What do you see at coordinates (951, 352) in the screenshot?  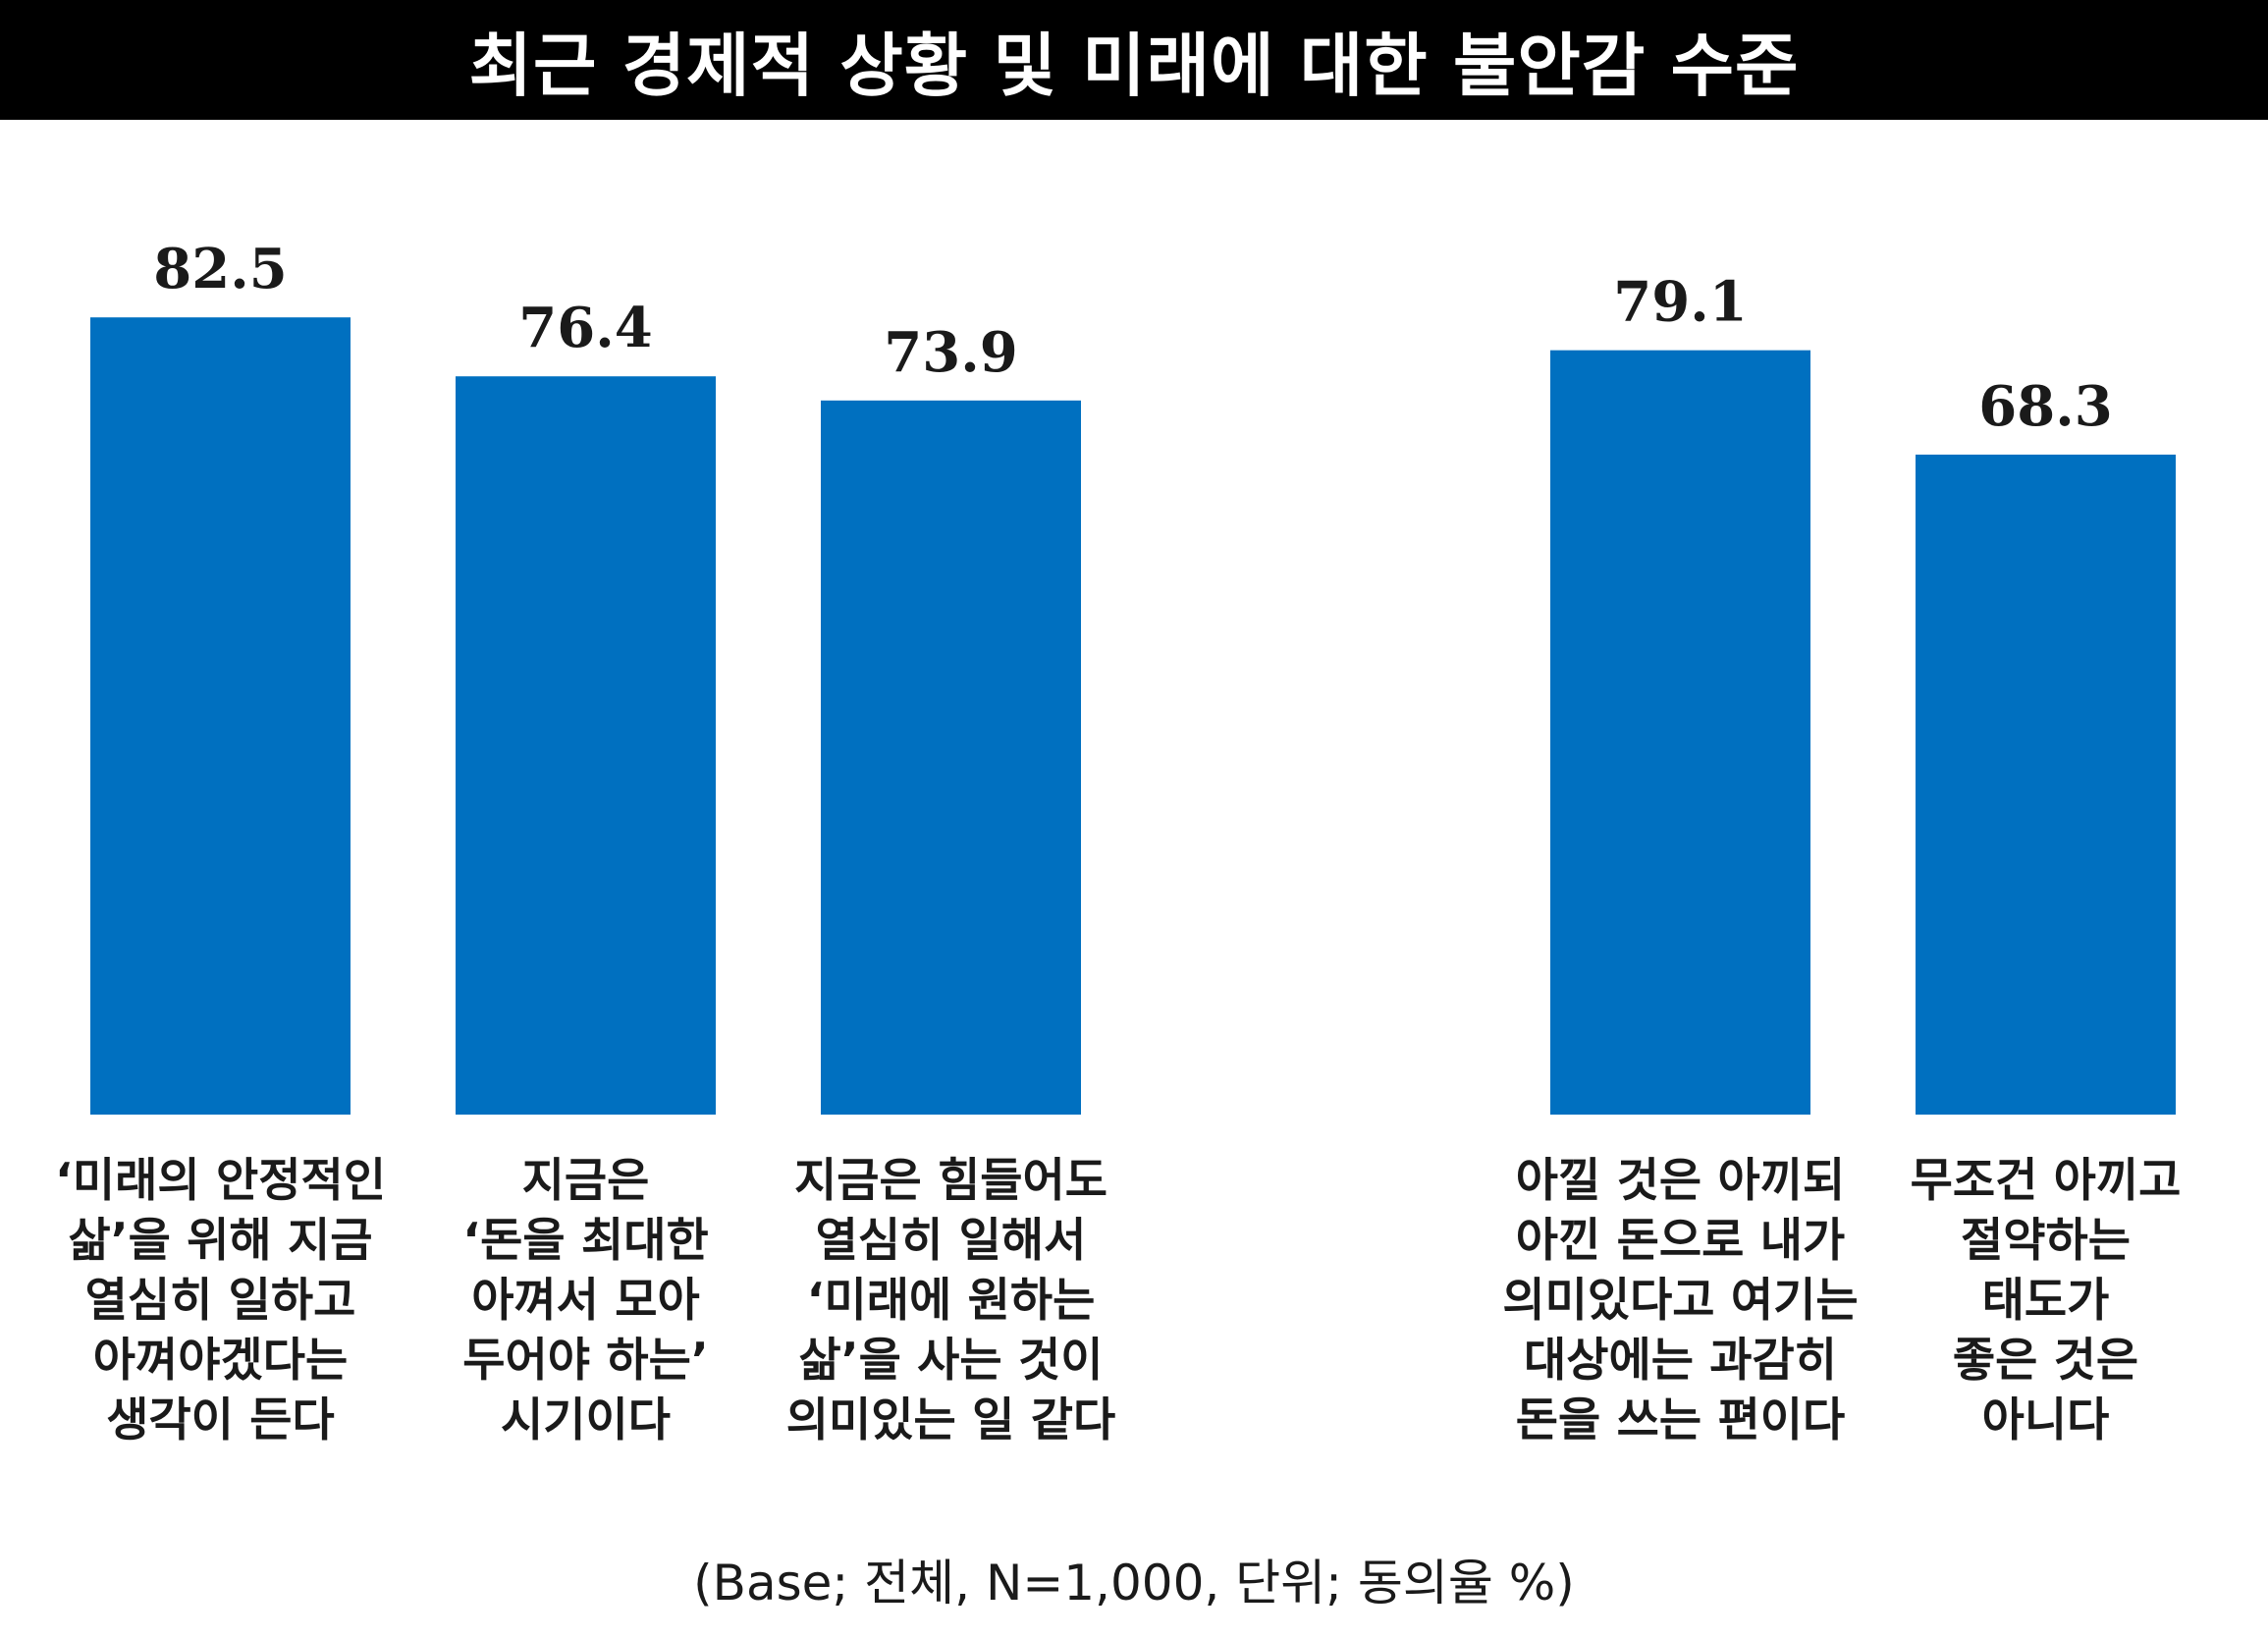 I see `bar-value-label-3: 73.9` at bounding box center [951, 352].